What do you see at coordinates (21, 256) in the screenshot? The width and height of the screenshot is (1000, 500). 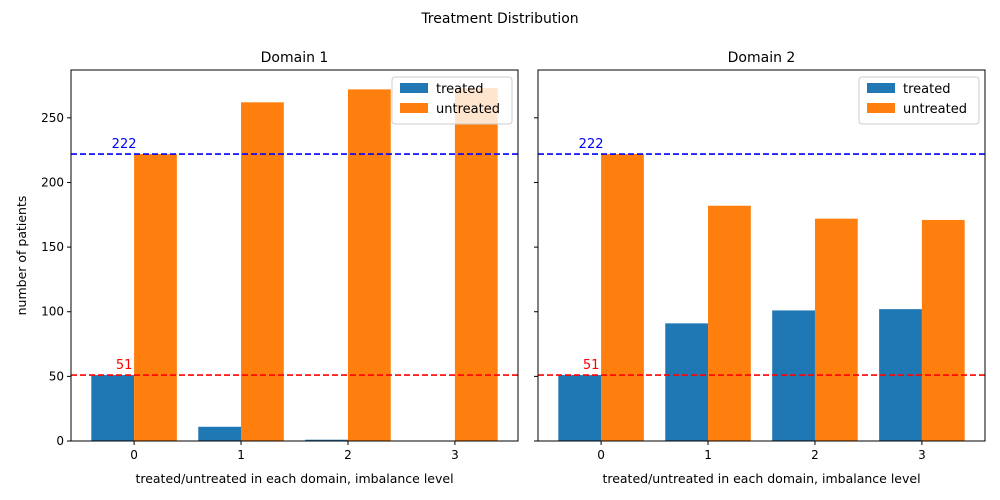 I see `y-axis-label: number of patients` at bounding box center [21, 256].